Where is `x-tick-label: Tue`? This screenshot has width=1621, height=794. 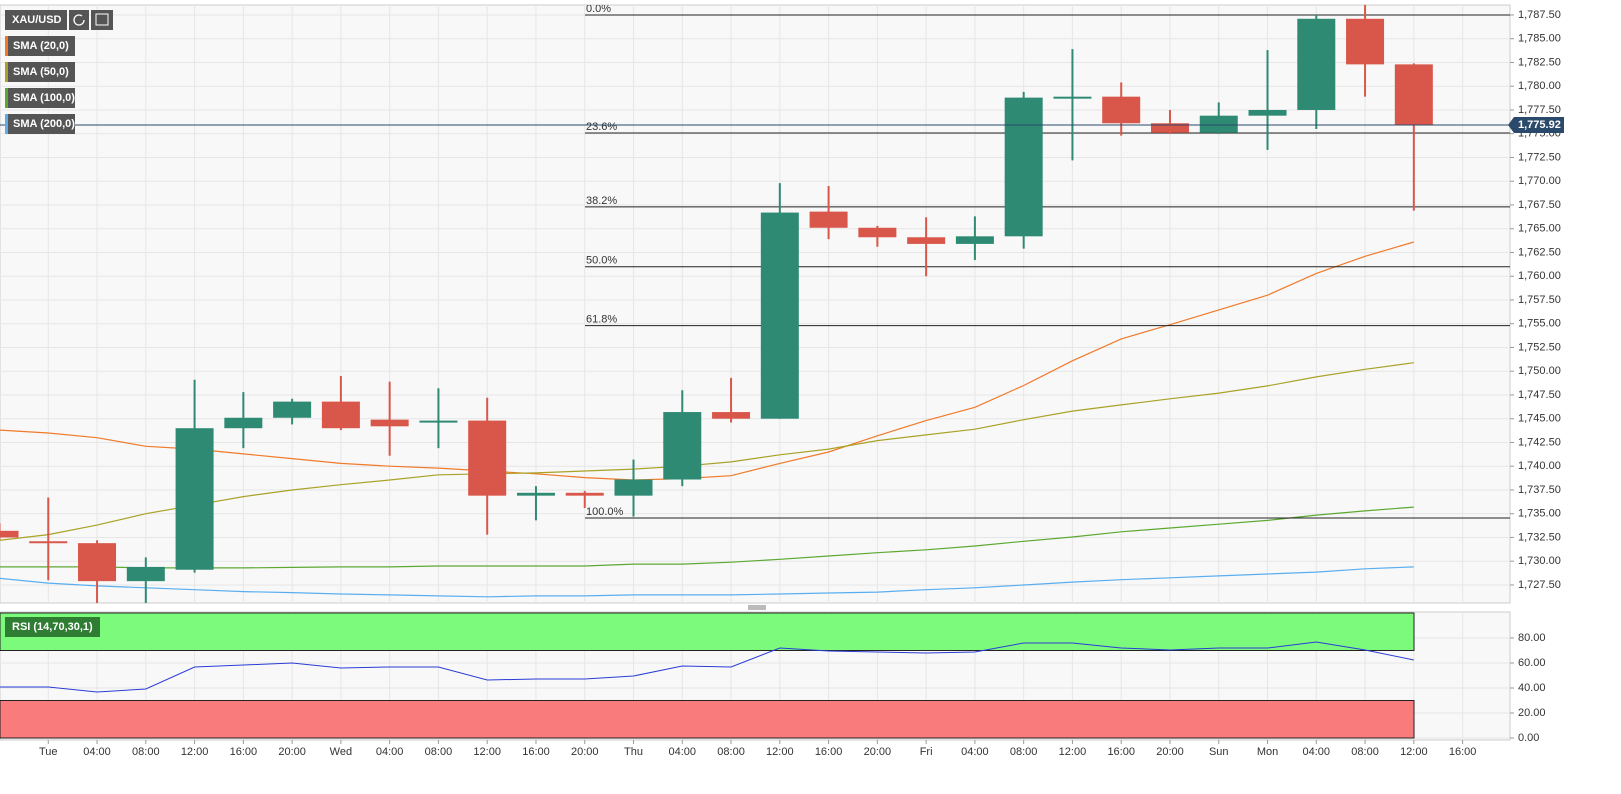
x-tick-label: Tue is located at coordinates (48, 752).